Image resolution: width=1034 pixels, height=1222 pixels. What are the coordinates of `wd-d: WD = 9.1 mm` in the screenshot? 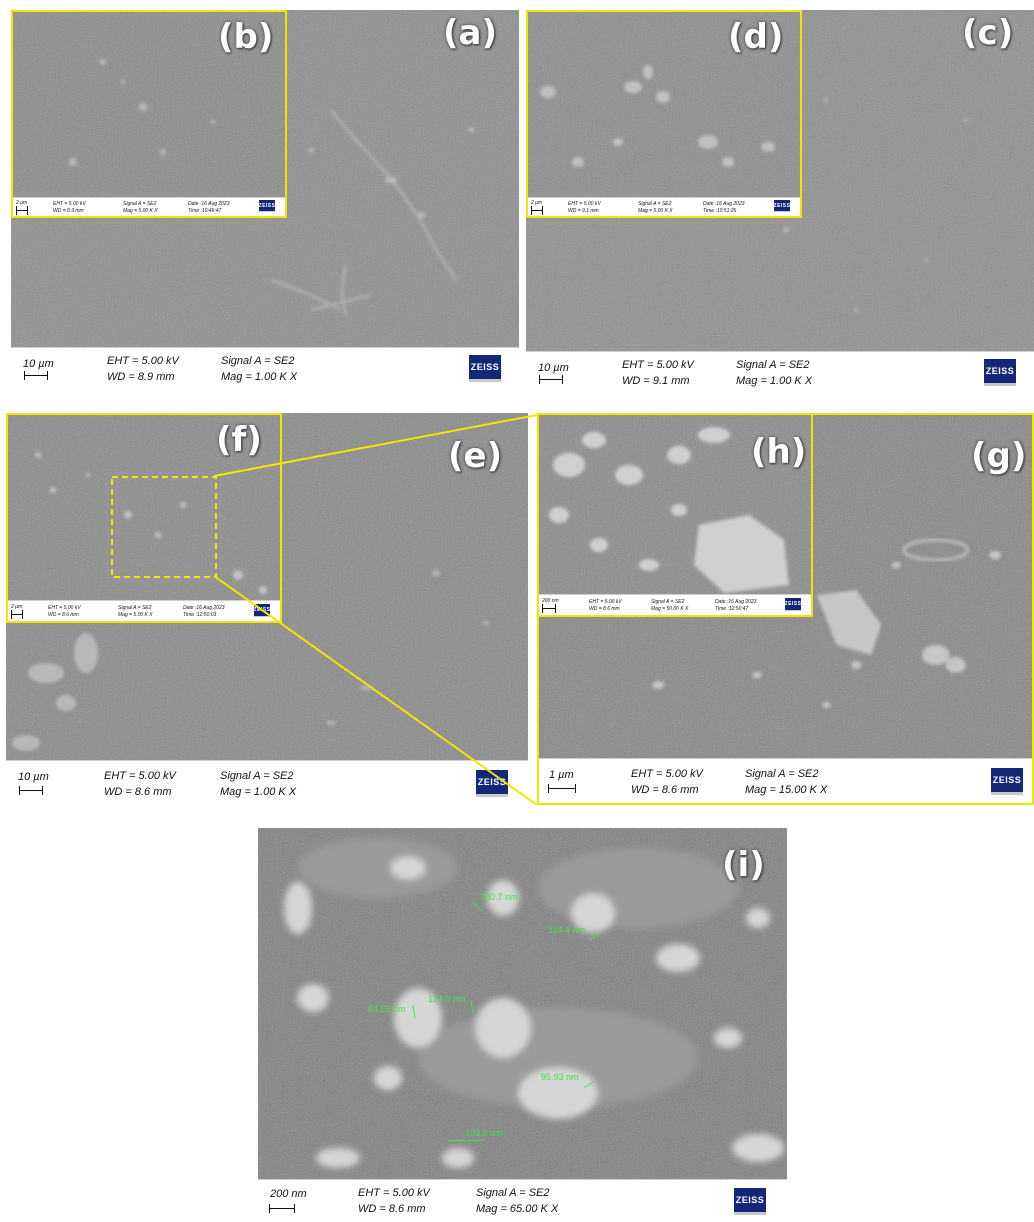 It's located at (583, 211).